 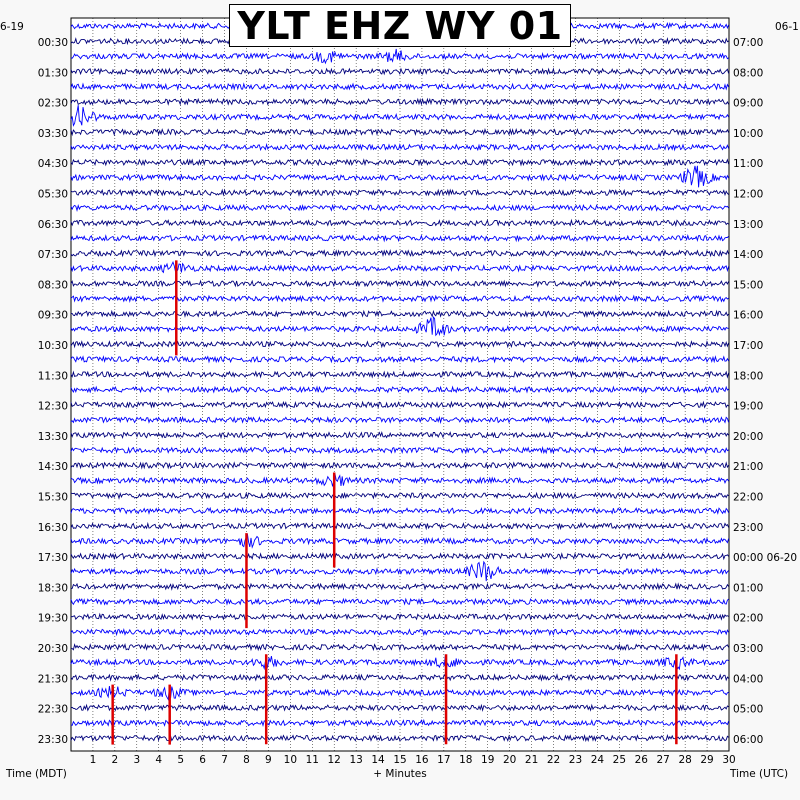 What do you see at coordinates (765, 558) in the screenshot?
I see `right-time-label: 00:00 06-20` at bounding box center [765, 558].